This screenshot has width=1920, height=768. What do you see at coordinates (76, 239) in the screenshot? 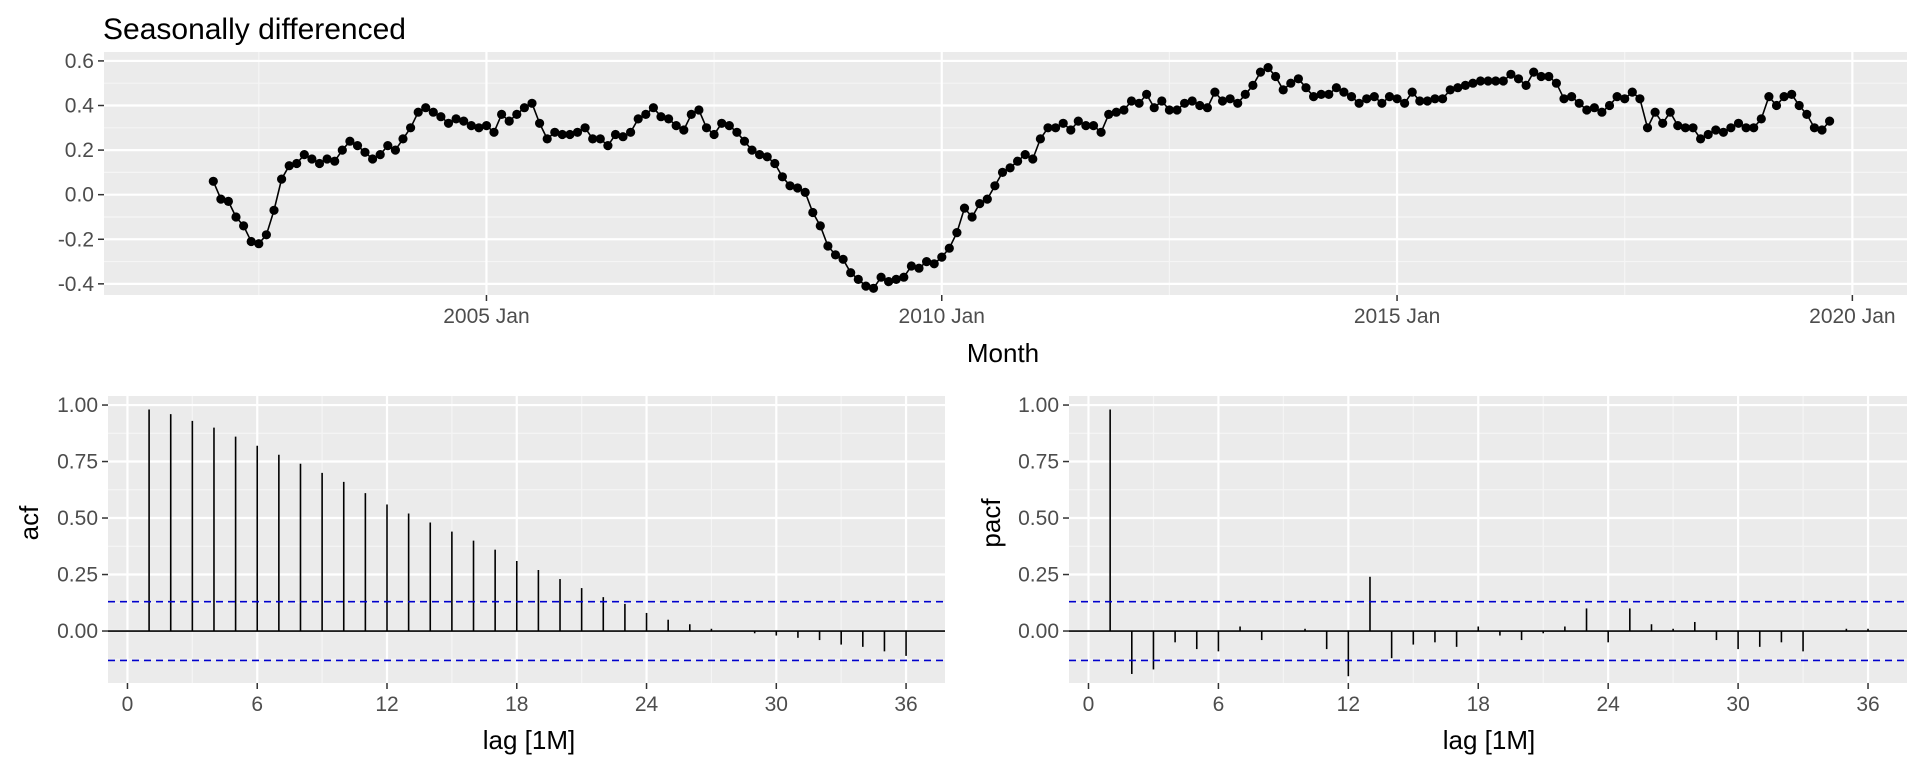
I see `y-tick-label: -0.2` at bounding box center [76, 239].